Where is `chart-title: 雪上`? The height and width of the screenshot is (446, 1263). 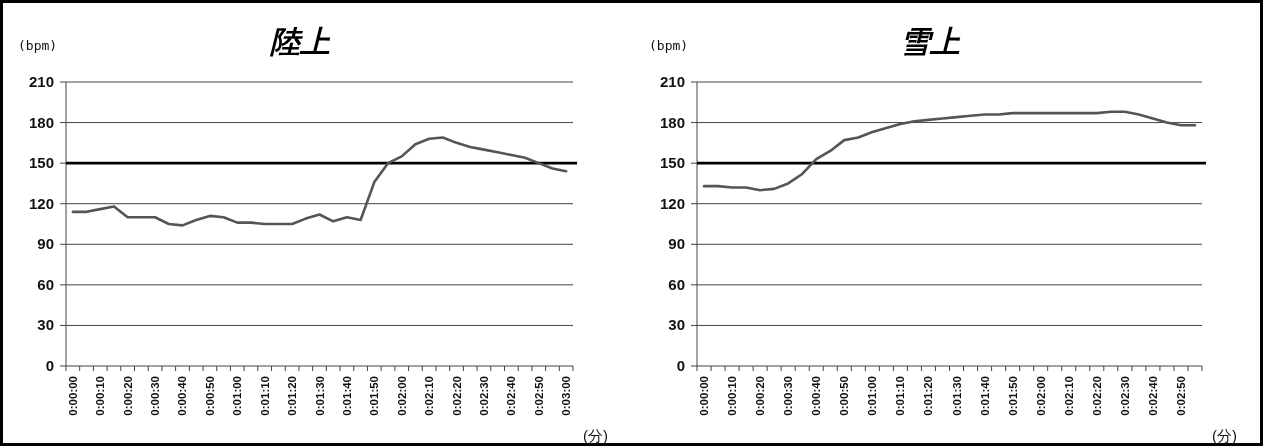 chart-title: 雪上 is located at coordinates (930, 41).